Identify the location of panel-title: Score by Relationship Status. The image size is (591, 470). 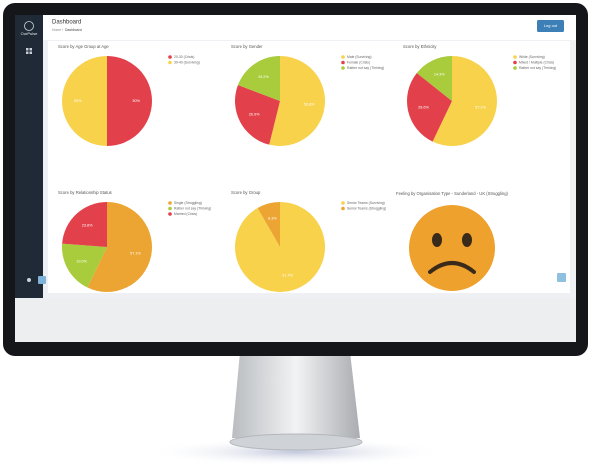
(85, 192).